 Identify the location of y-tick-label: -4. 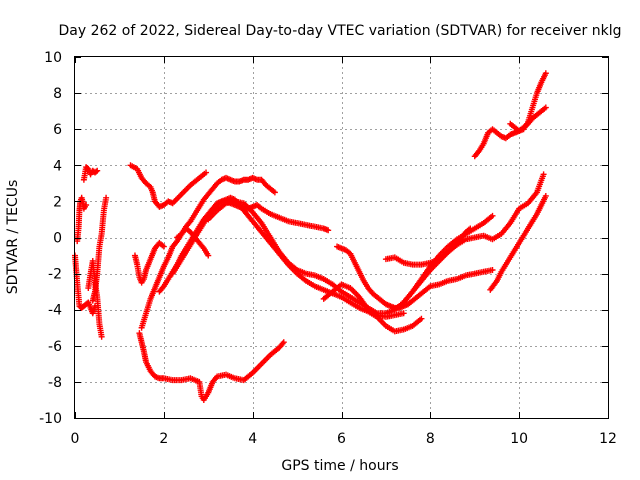
(55, 311).